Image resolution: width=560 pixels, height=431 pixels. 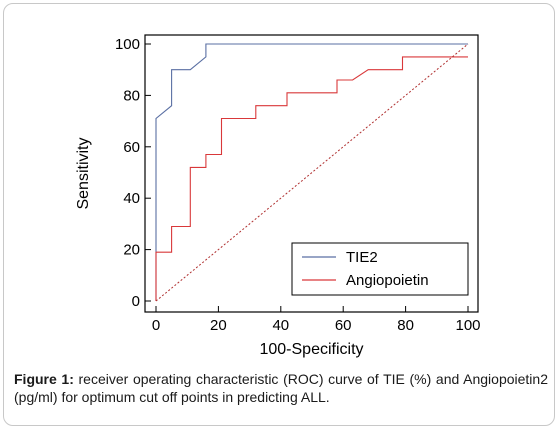 I want to click on y-tick-label: 0, so click(x=136, y=301).